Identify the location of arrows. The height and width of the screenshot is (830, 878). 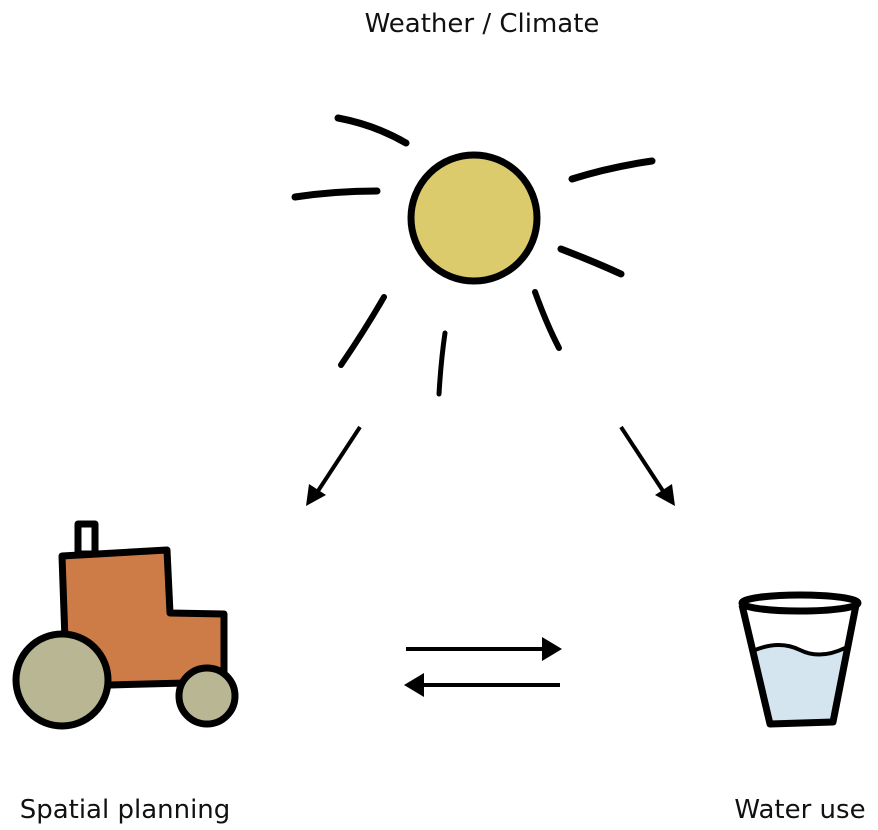
(490, 561).